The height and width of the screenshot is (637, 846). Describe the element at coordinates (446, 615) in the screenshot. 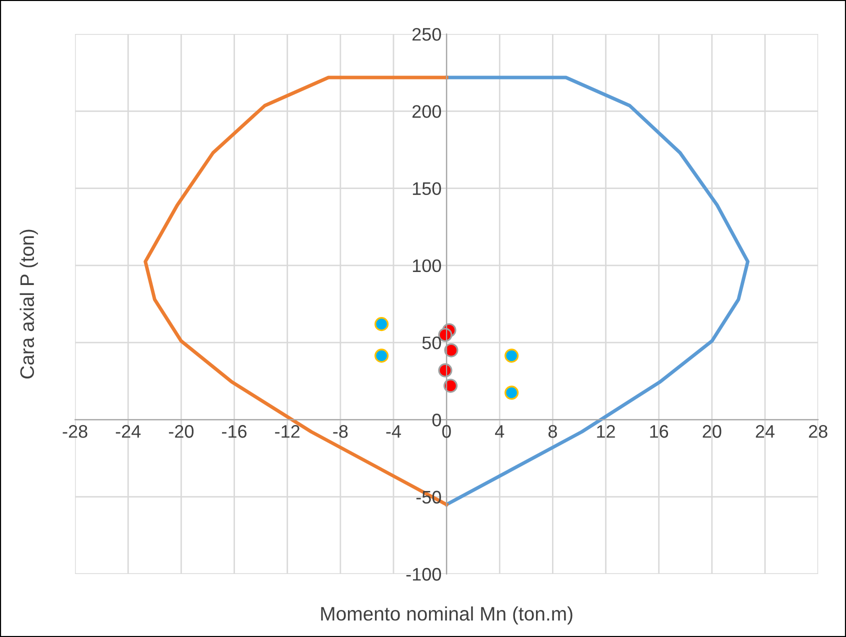

I see `x-axis-title: Momento nominal Mn (ton.m)` at that location.